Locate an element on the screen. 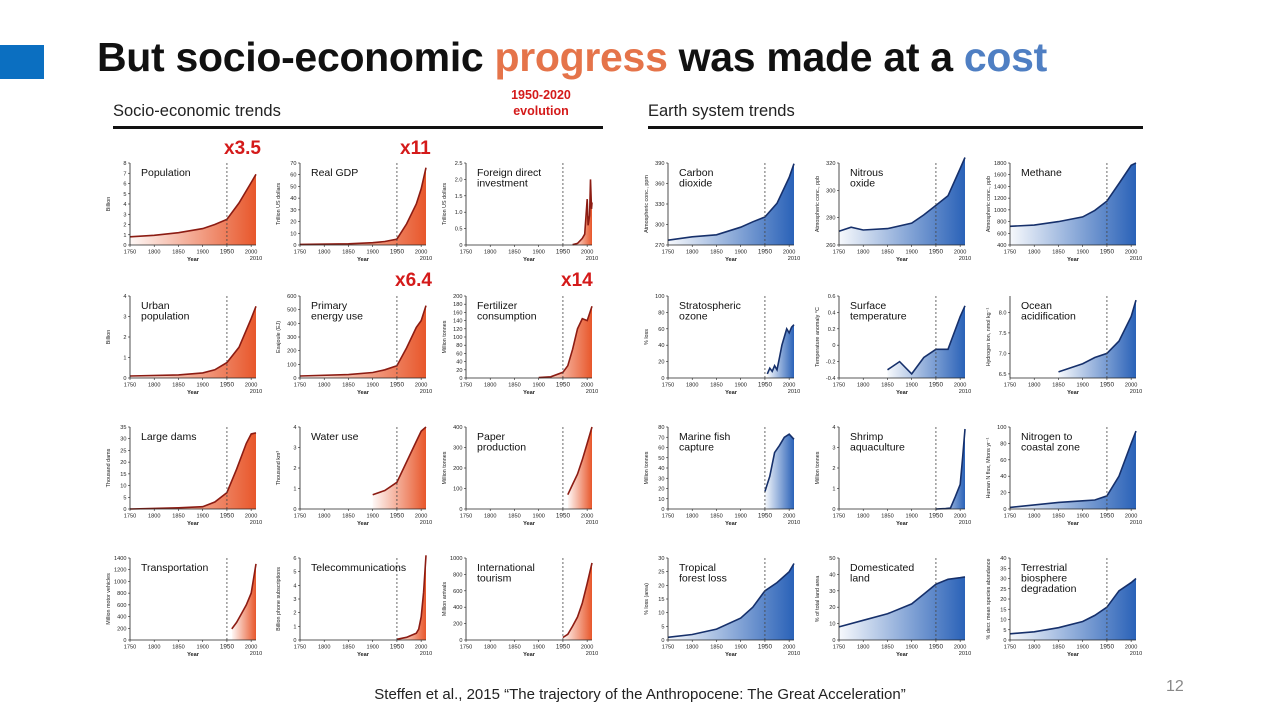  y-axis-label: Trillion US dollars is located at coordinates (279, 204).